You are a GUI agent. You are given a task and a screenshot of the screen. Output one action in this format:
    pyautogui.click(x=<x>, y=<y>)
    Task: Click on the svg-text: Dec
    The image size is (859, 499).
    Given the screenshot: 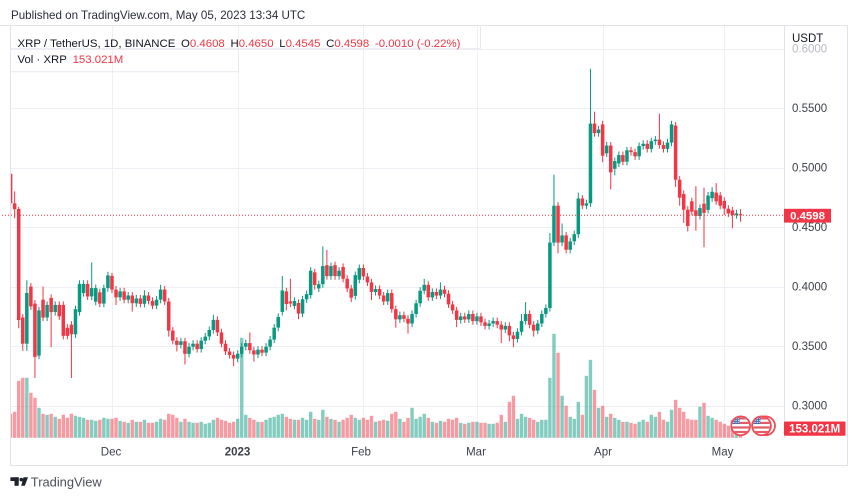 What is the action you would take?
    pyautogui.click(x=111, y=453)
    